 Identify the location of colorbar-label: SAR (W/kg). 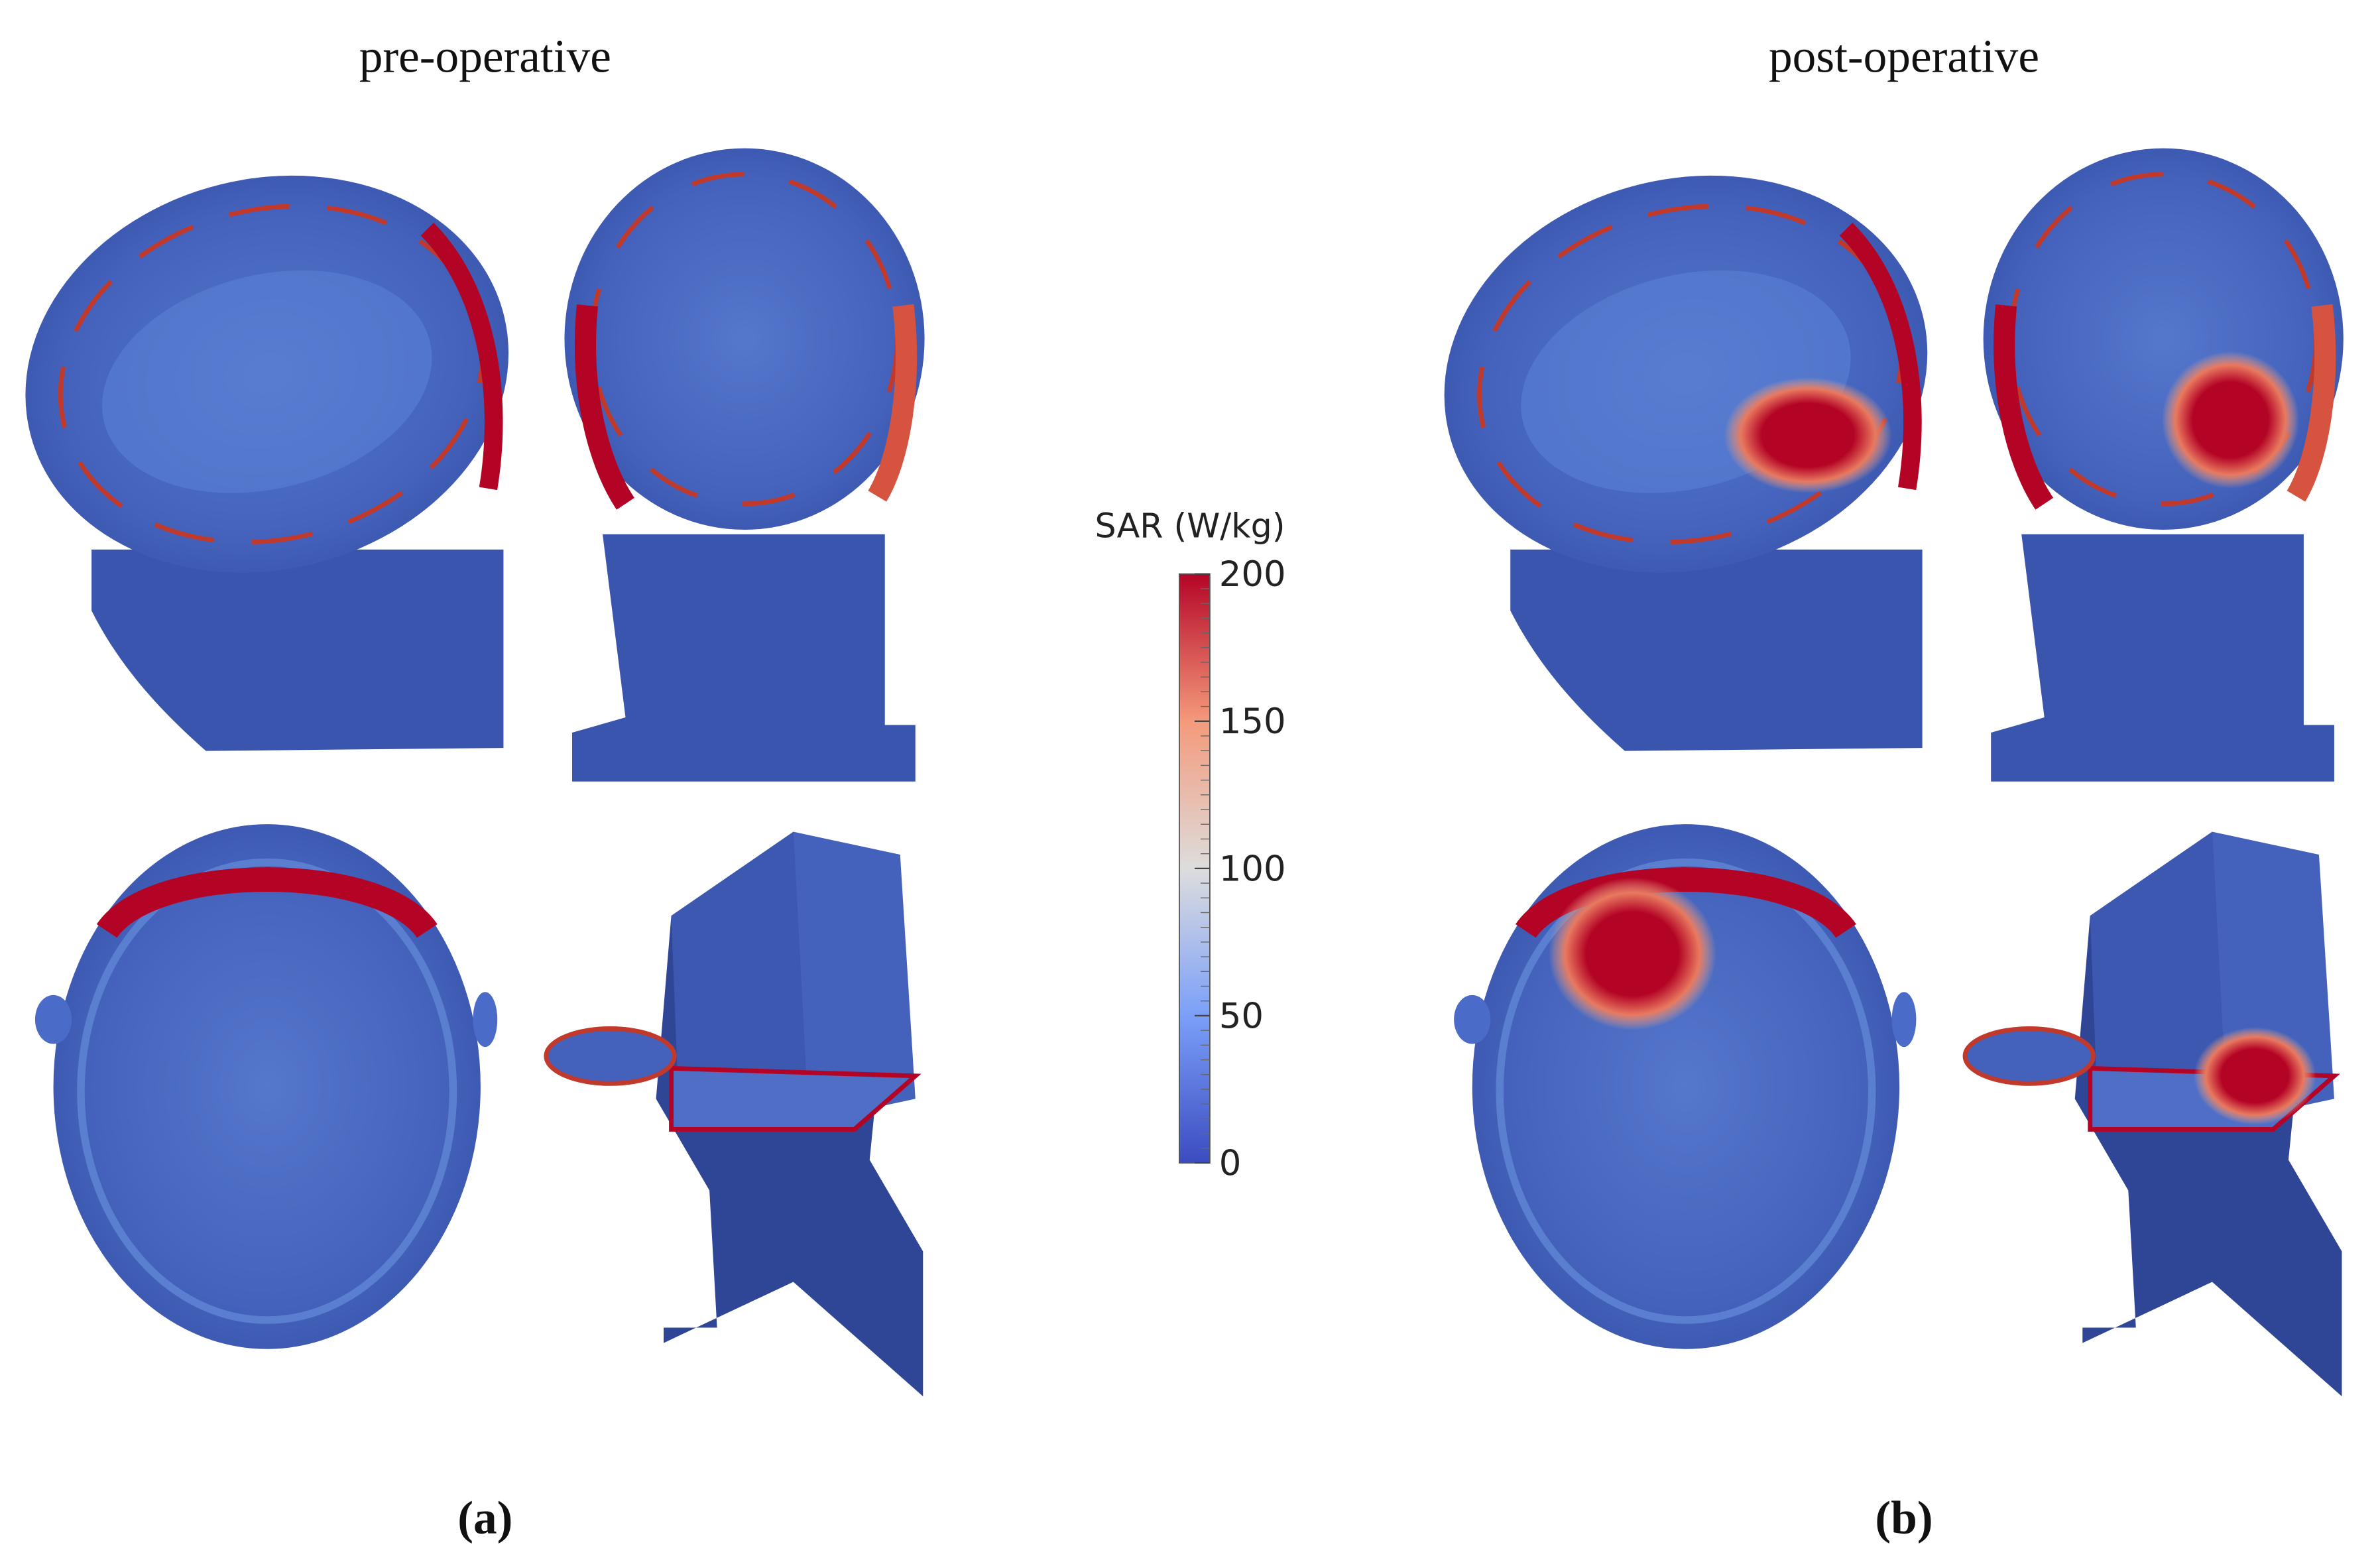
(1190, 525).